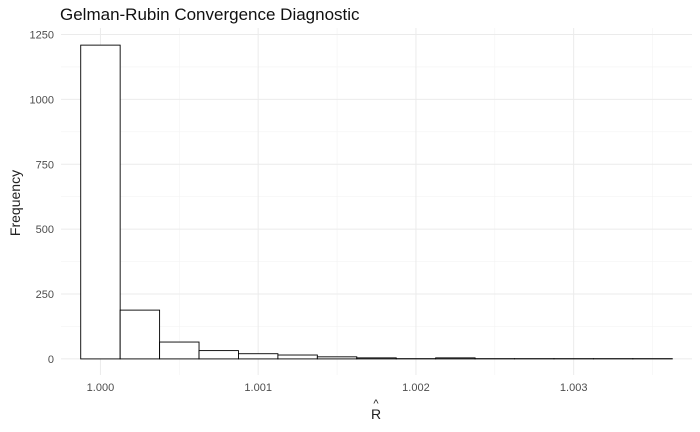 Image resolution: width=700 pixels, height=432 pixels. Describe the element at coordinates (210, 14) in the screenshot. I see `chart-title: Gelman-Rubin Convergence Diagnostic` at that location.